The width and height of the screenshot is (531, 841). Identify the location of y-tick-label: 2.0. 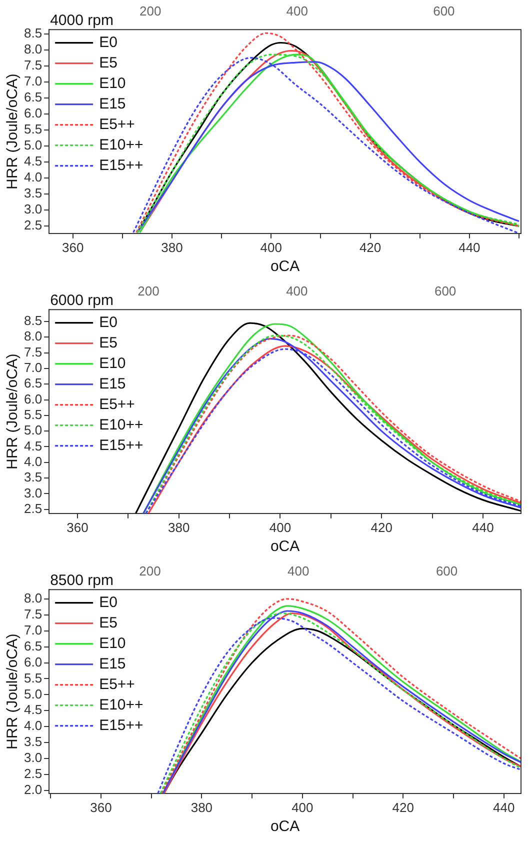
(33, 790).